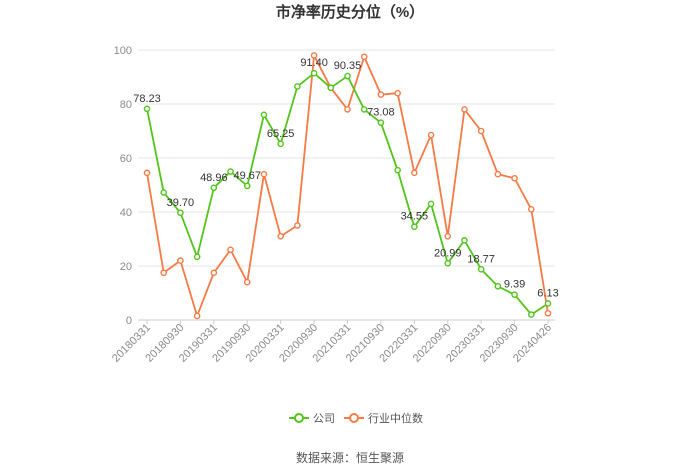 This screenshot has height=474, width=700. I want to click on y-tick-label: 20, so click(126, 267).